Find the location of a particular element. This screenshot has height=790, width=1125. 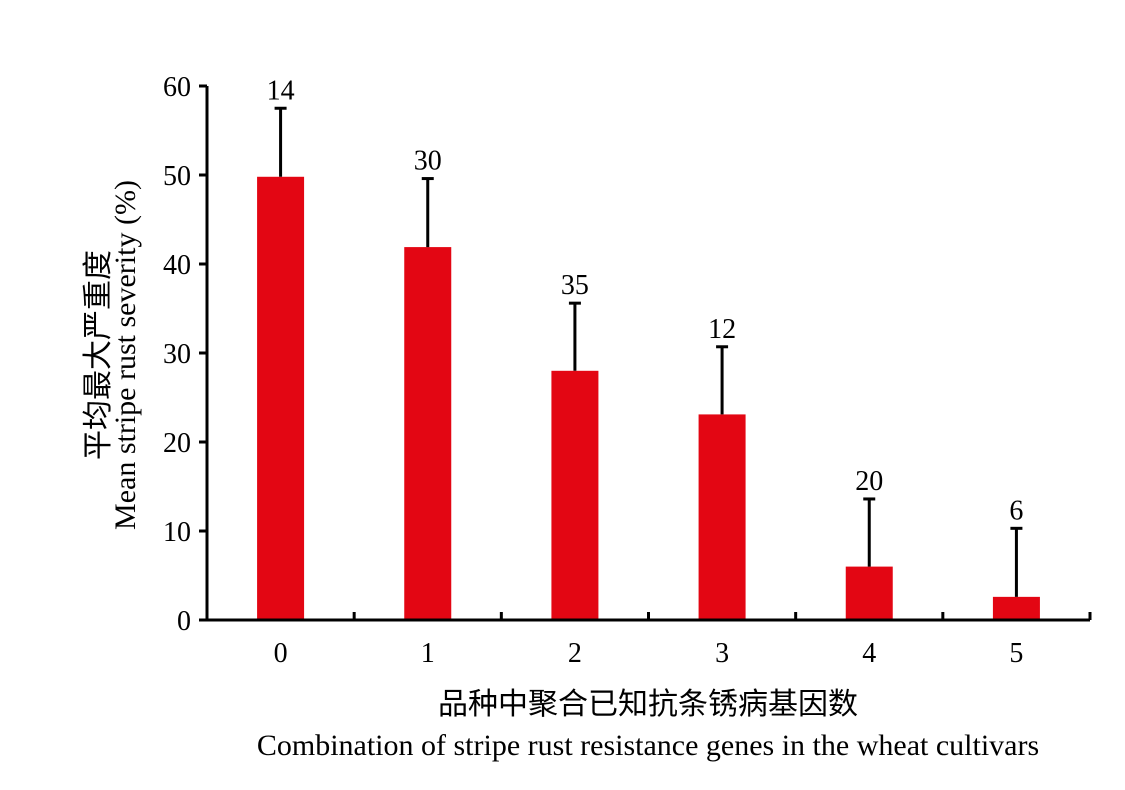

x-tick-label-5: 5 is located at coordinates (1016, 653).